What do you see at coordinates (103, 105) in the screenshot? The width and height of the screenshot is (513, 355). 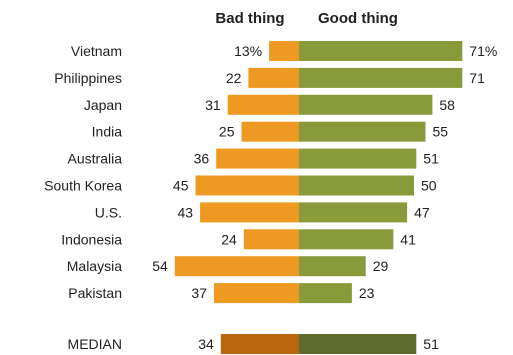 I see `category-label-japan: Japan` at bounding box center [103, 105].